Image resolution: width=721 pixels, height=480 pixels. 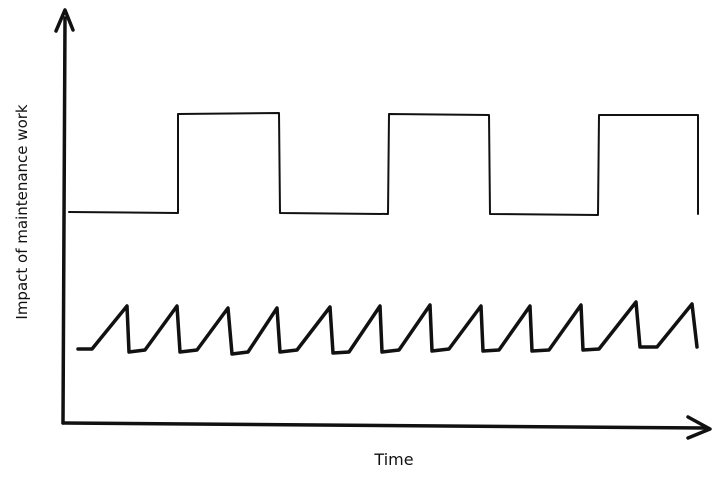 What do you see at coordinates (64, 20) in the screenshot?
I see `y-axis-arrowhead` at bounding box center [64, 20].